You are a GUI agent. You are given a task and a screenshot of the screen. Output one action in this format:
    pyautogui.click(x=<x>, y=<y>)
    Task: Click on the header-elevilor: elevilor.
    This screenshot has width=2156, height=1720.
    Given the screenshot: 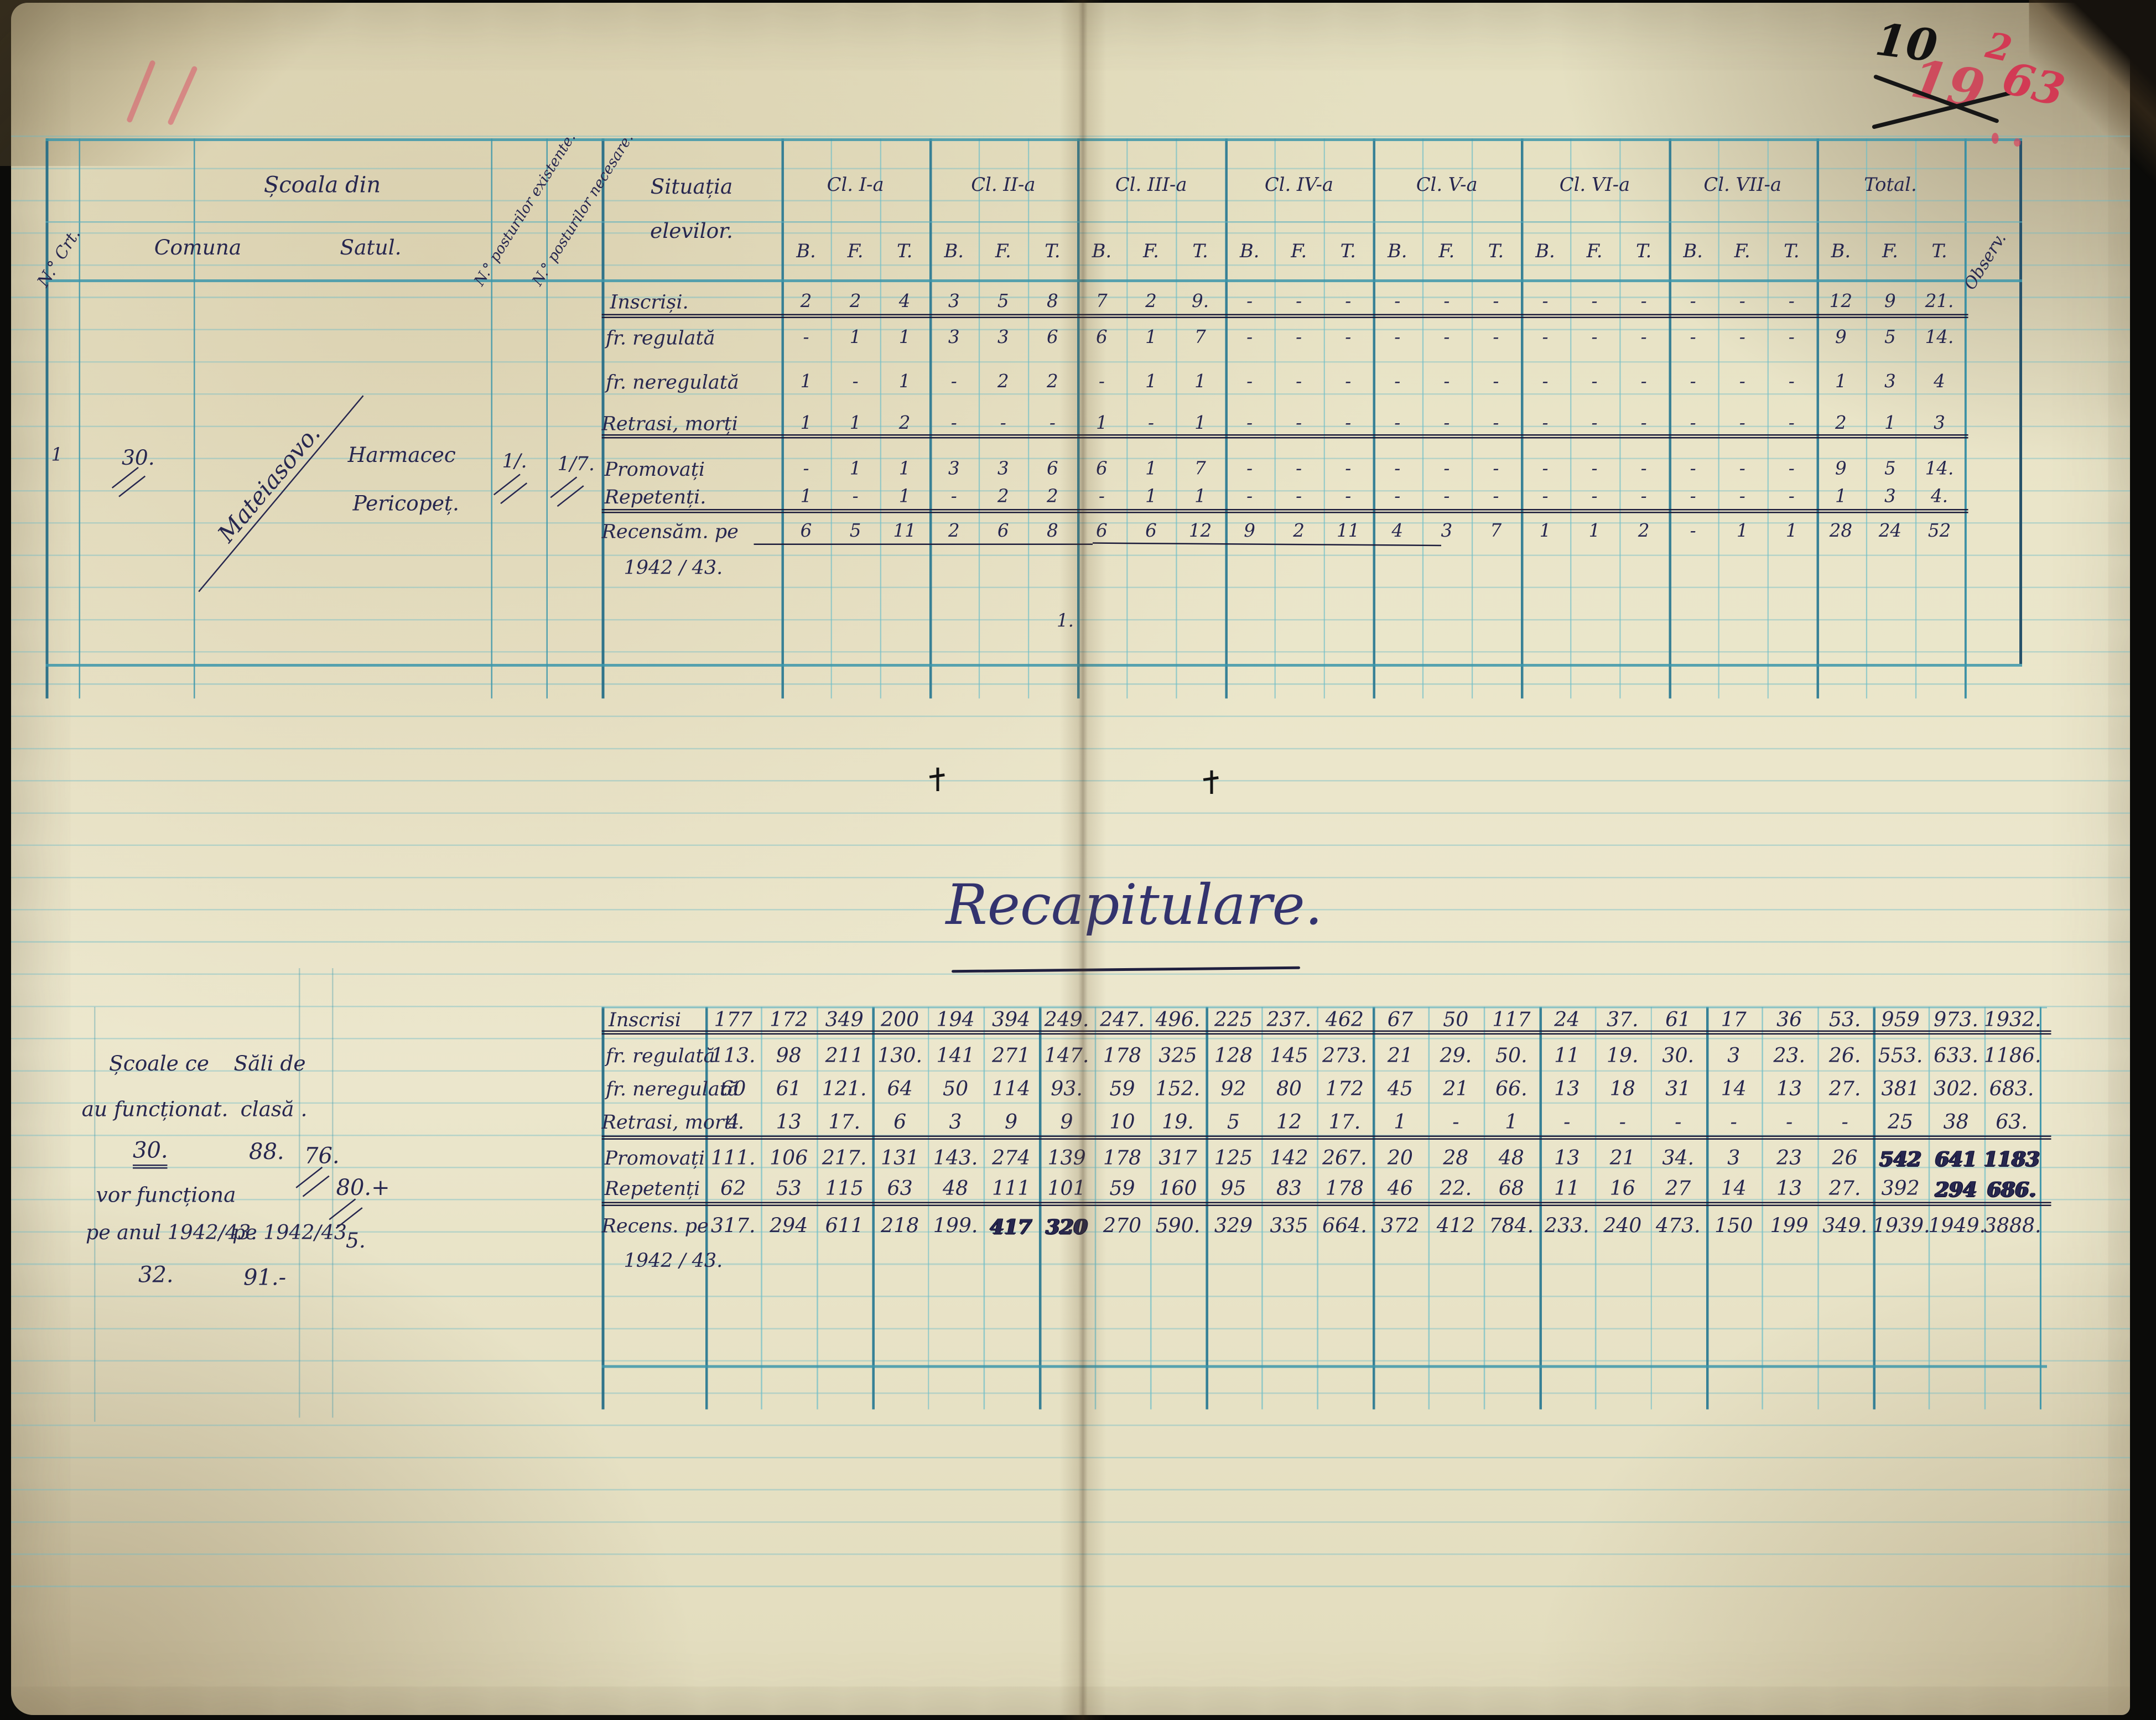 What is the action you would take?
    pyautogui.click(x=691, y=231)
    